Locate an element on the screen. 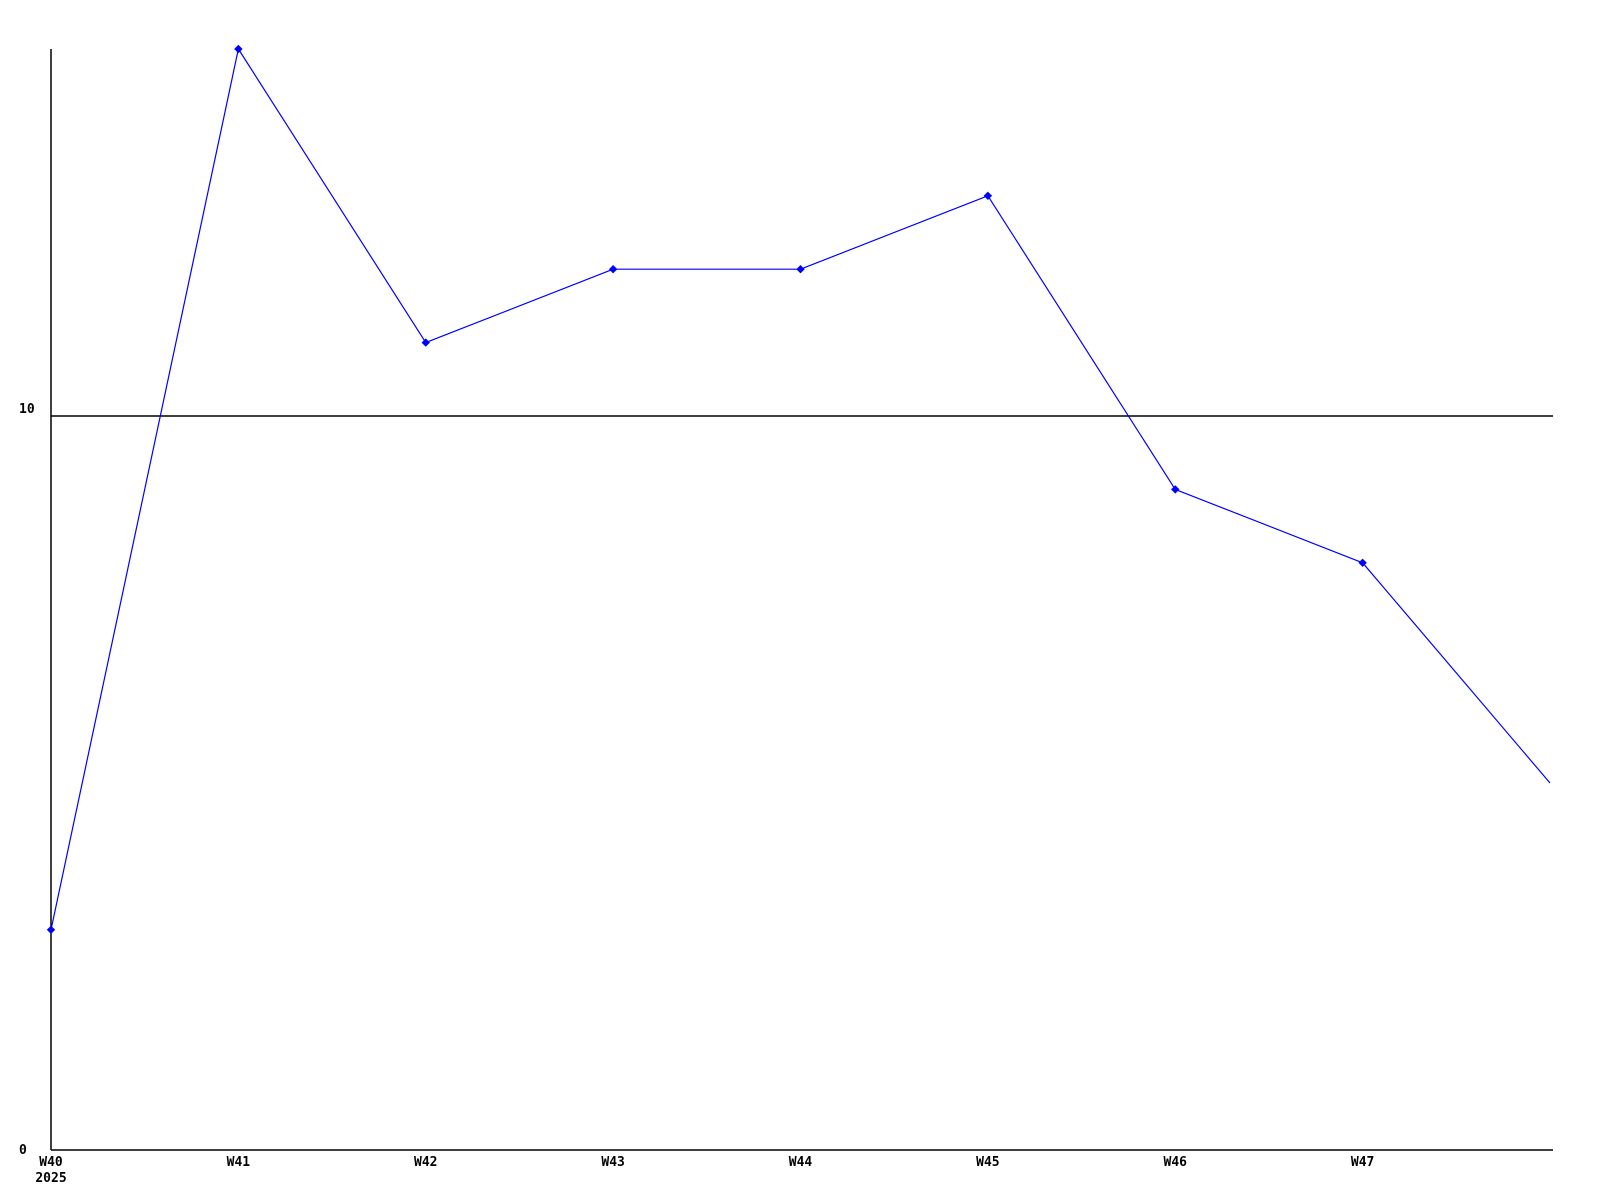  x-tick-label: W47 is located at coordinates (1362, 1162).